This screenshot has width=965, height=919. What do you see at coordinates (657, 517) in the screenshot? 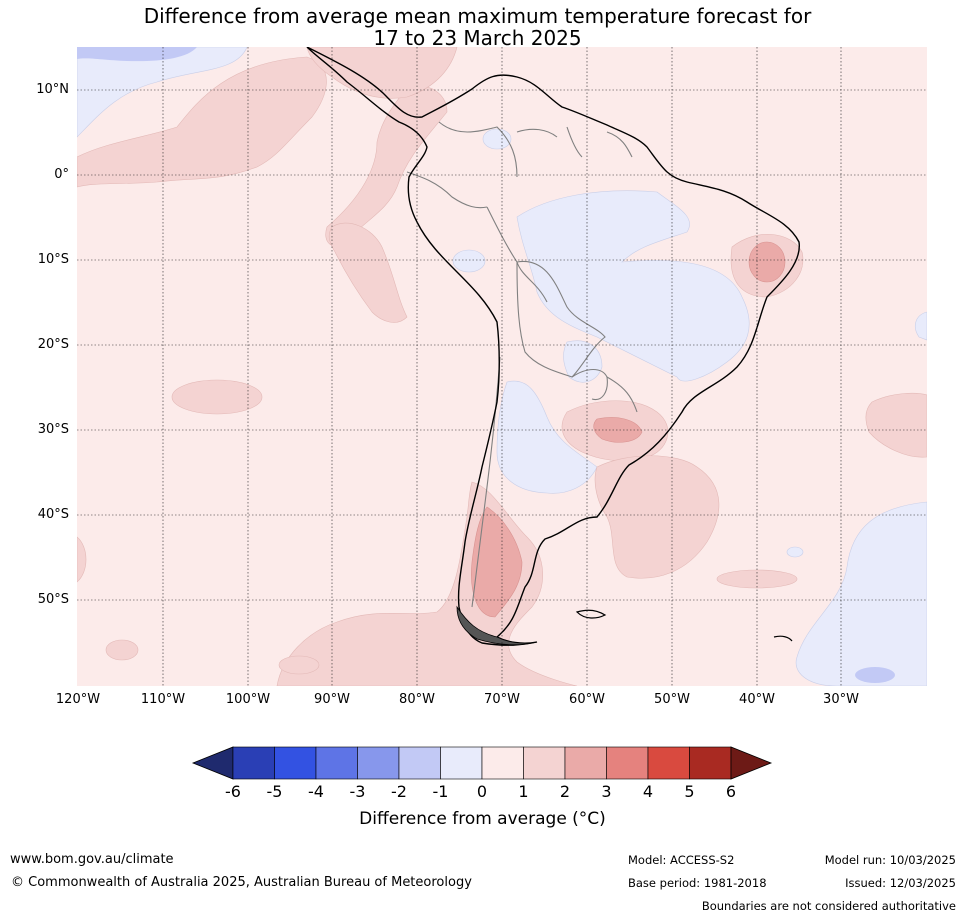
I see `warm-area-south-atlantic` at bounding box center [657, 517].